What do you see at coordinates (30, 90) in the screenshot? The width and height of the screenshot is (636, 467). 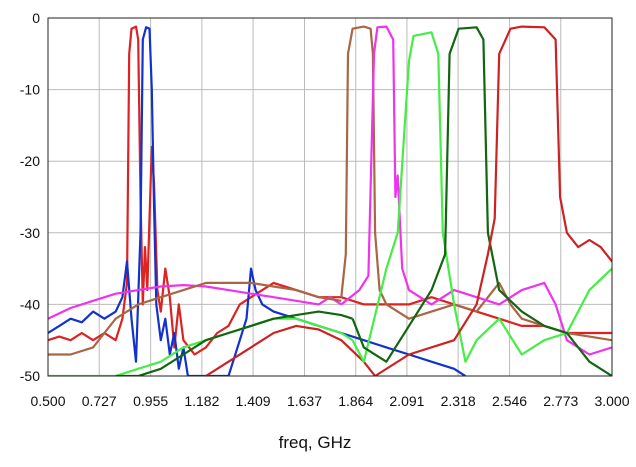 I see `y-tick-label: -10` at bounding box center [30, 90].